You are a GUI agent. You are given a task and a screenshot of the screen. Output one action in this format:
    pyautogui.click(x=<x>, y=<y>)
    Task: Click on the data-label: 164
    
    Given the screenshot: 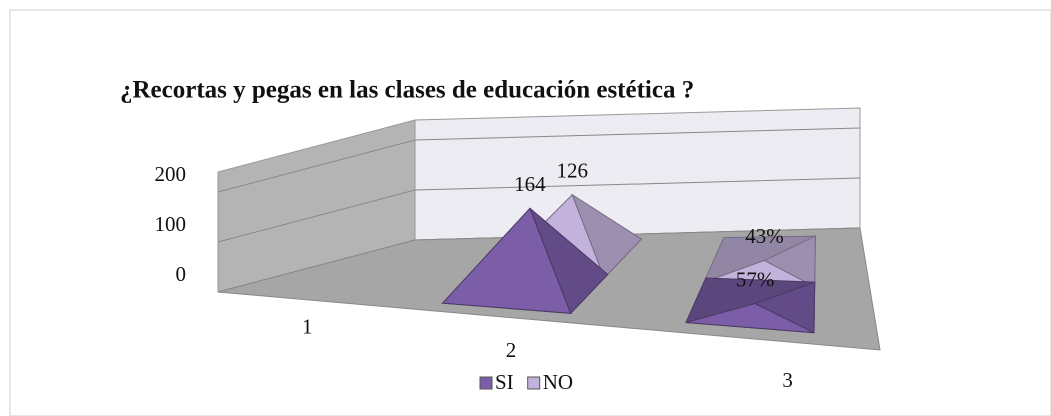 What is the action you would take?
    pyautogui.click(x=530, y=184)
    